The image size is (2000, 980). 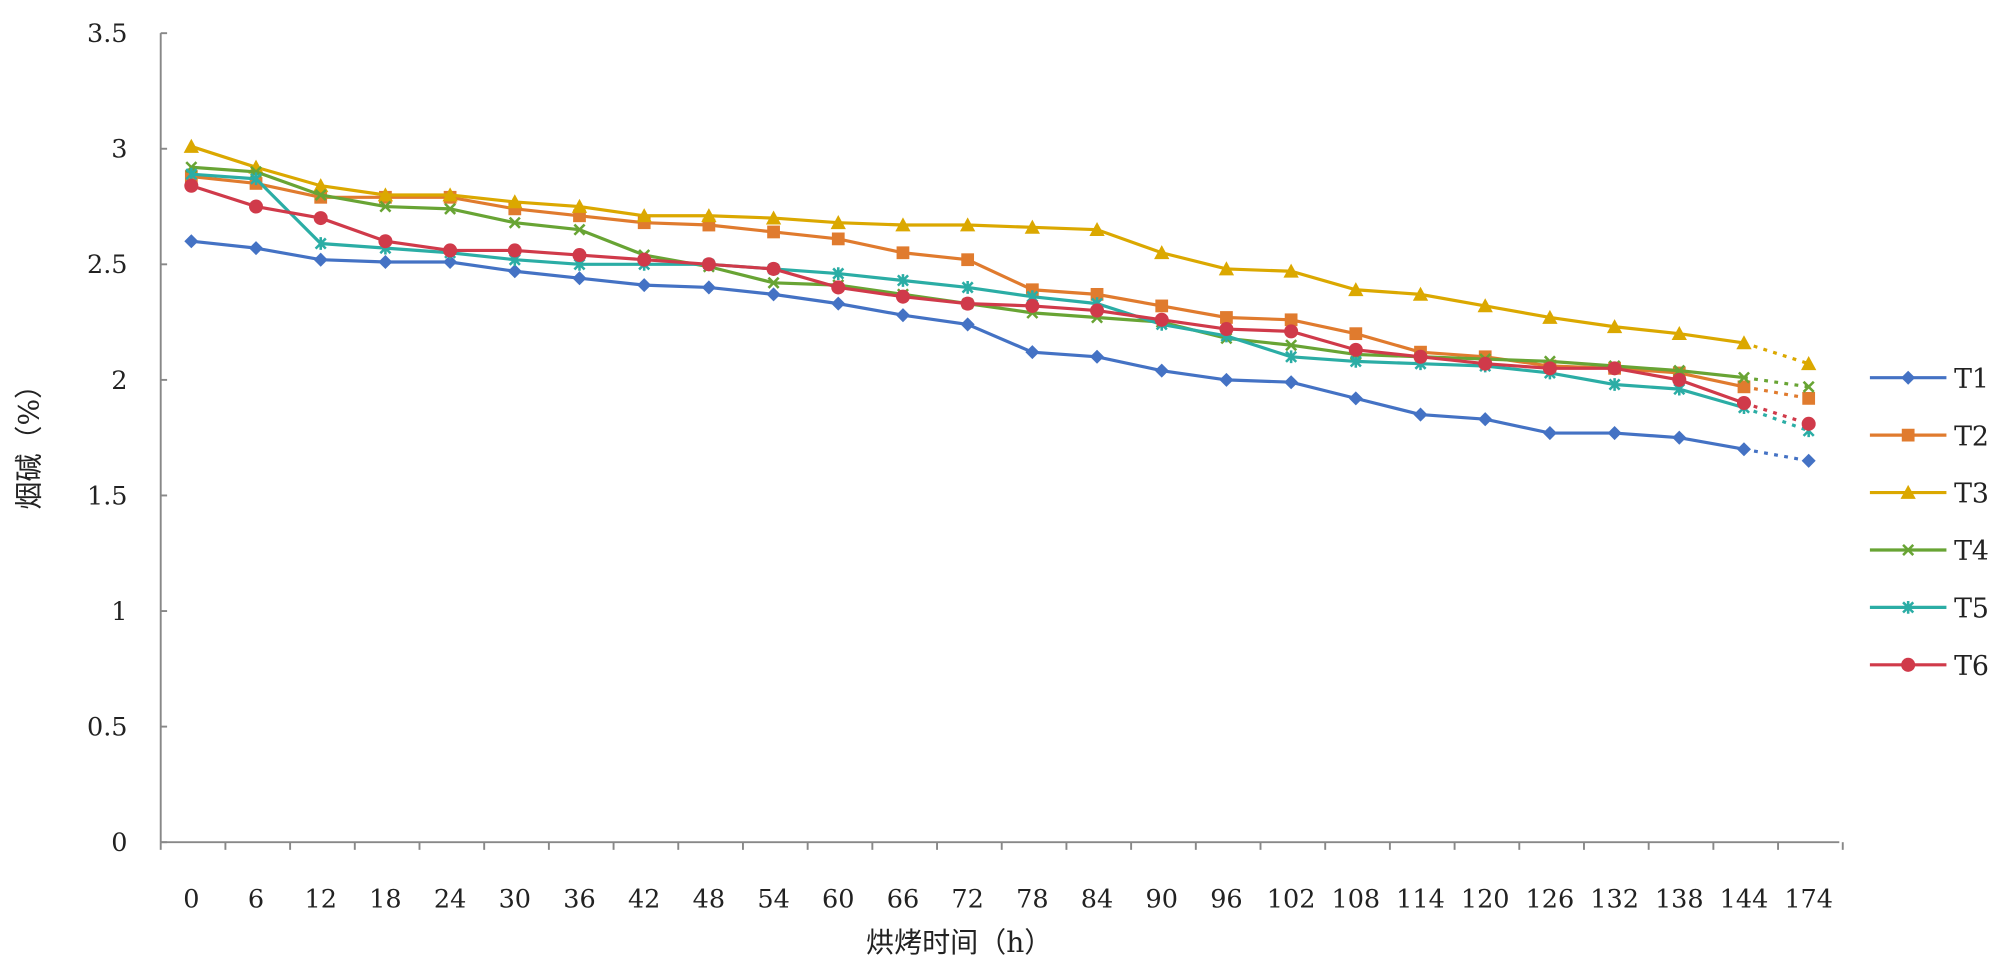 What do you see at coordinates (1226, 899) in the screenshot?
I see `x-tick-label: 96` at bounding box center [1226, 899].